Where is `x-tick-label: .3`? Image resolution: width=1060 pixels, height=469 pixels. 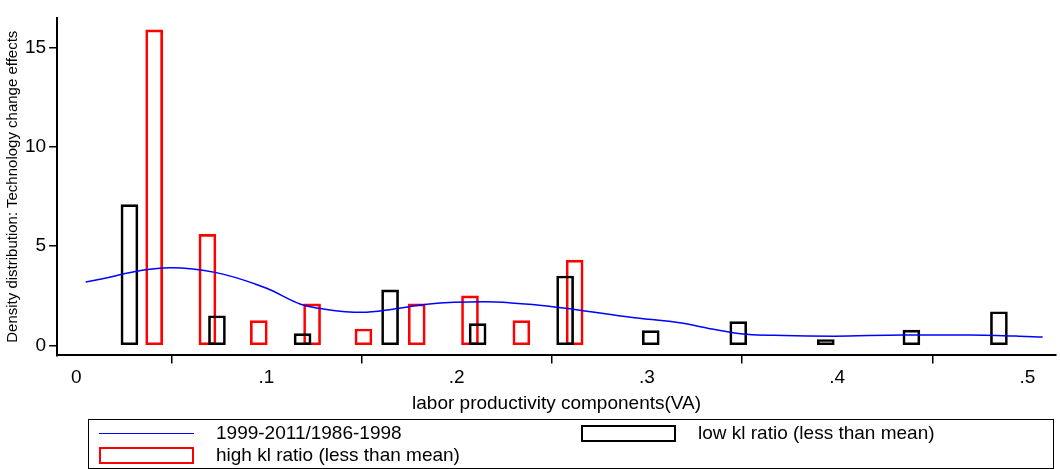
x-tick-label: .3 is located at coordinates (647, 377).